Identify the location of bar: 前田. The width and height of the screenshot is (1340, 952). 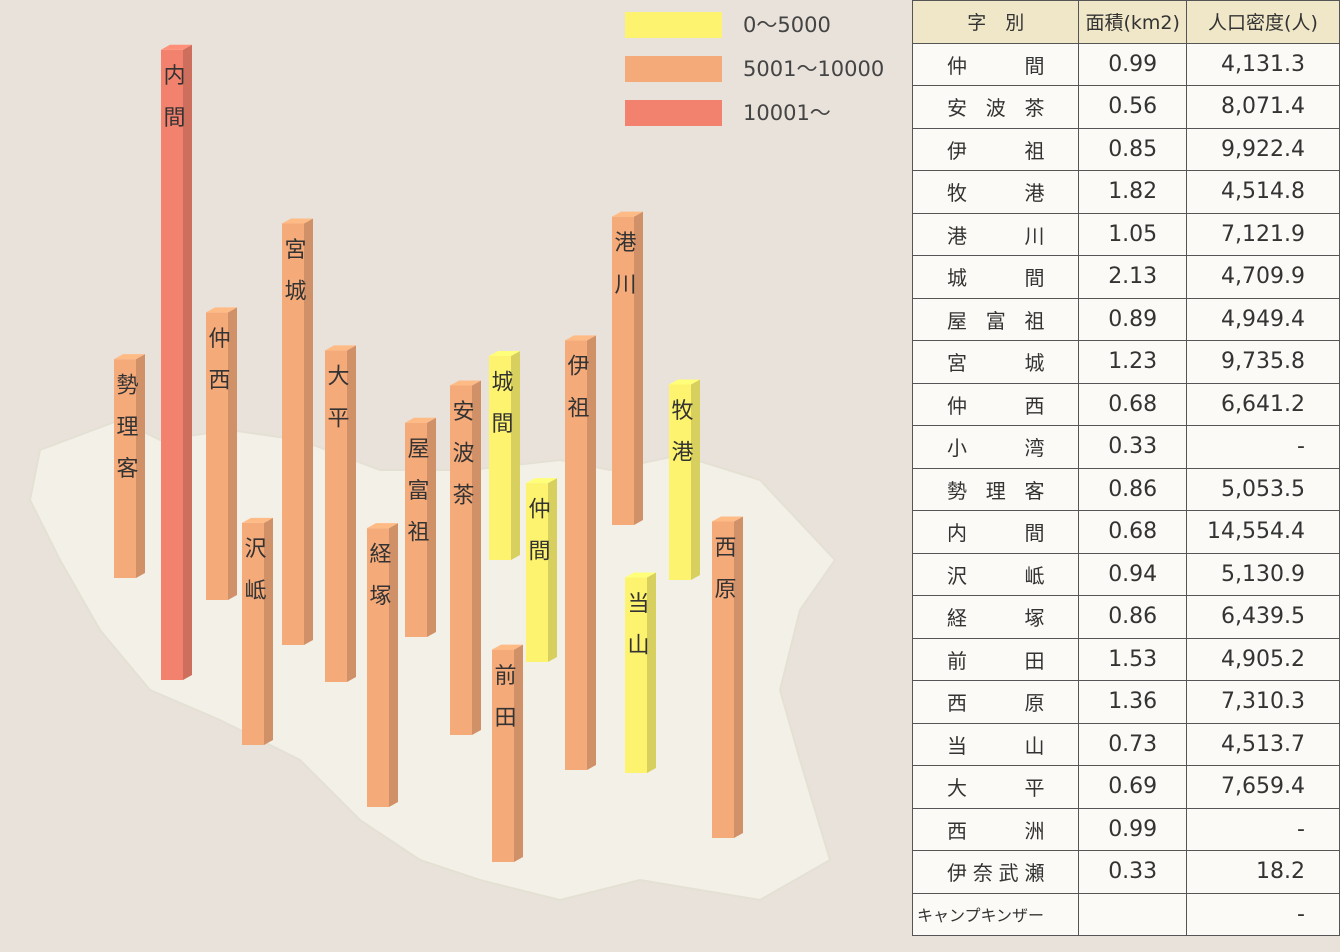
(507, 753).